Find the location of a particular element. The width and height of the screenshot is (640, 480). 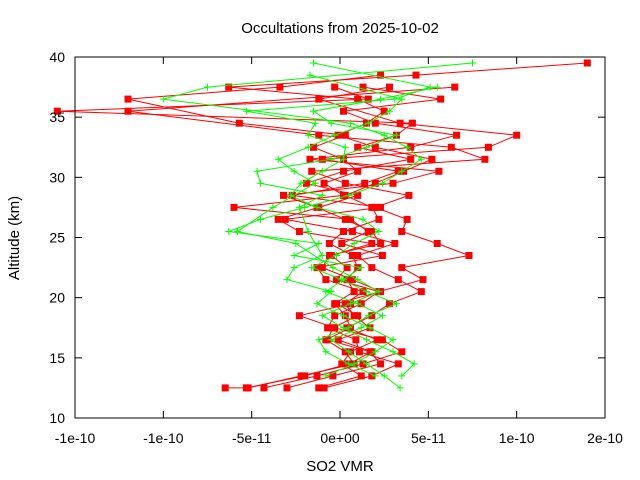

x-tick-label: 2e-10 is located at coordinates (605, 438).